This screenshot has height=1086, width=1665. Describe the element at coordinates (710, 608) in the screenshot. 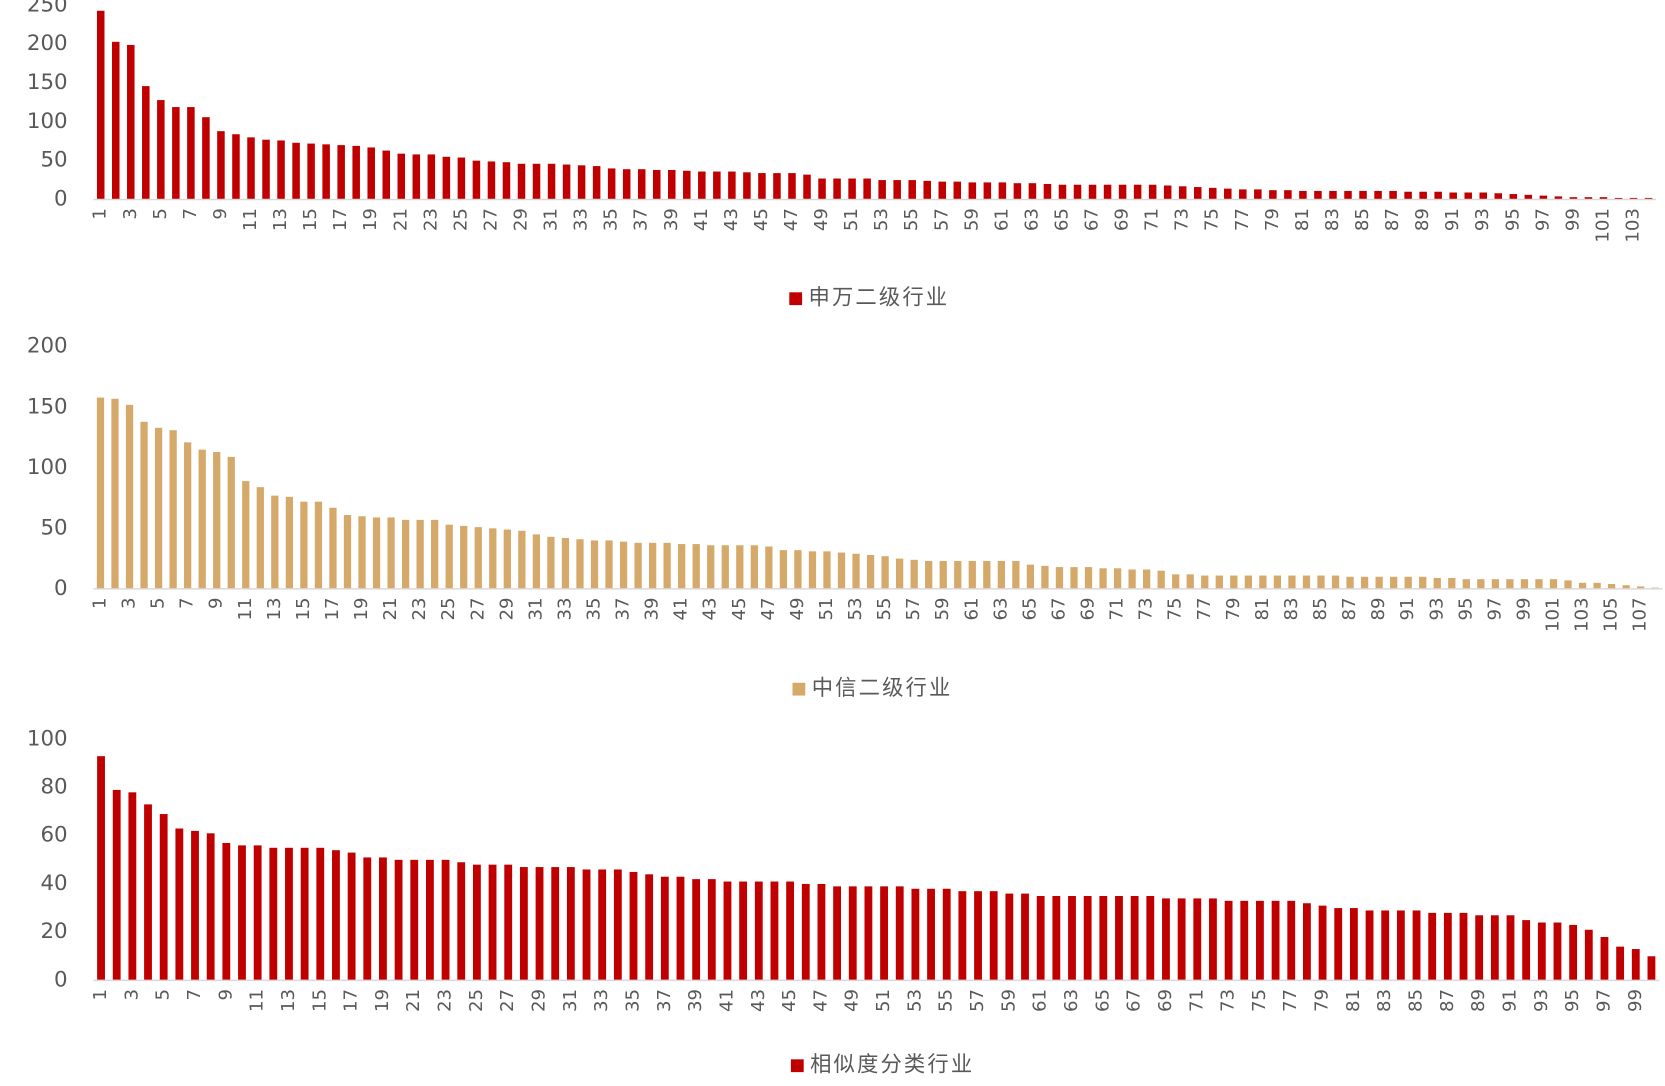

I see `x-tick-label: 43` at that location.